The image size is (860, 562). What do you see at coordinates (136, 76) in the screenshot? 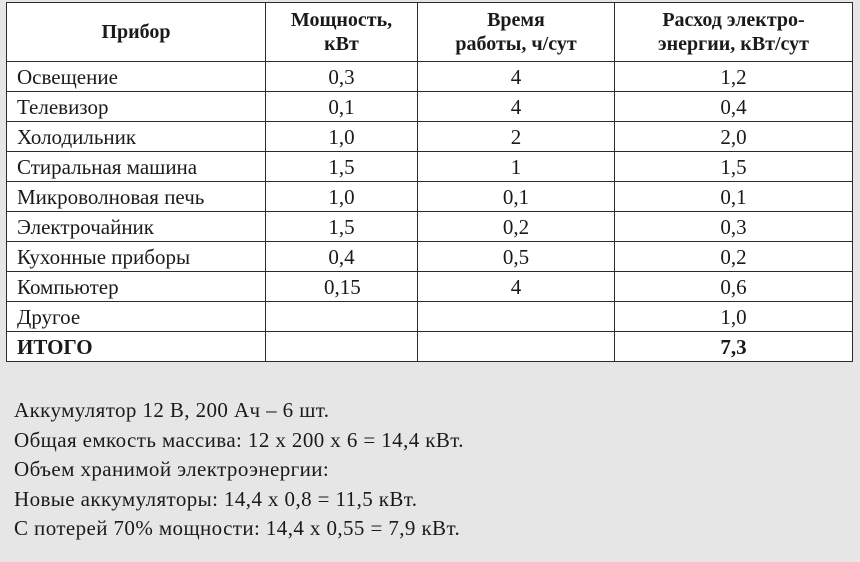
I see `device-name: Освещение` at bounding box center [136, 76].